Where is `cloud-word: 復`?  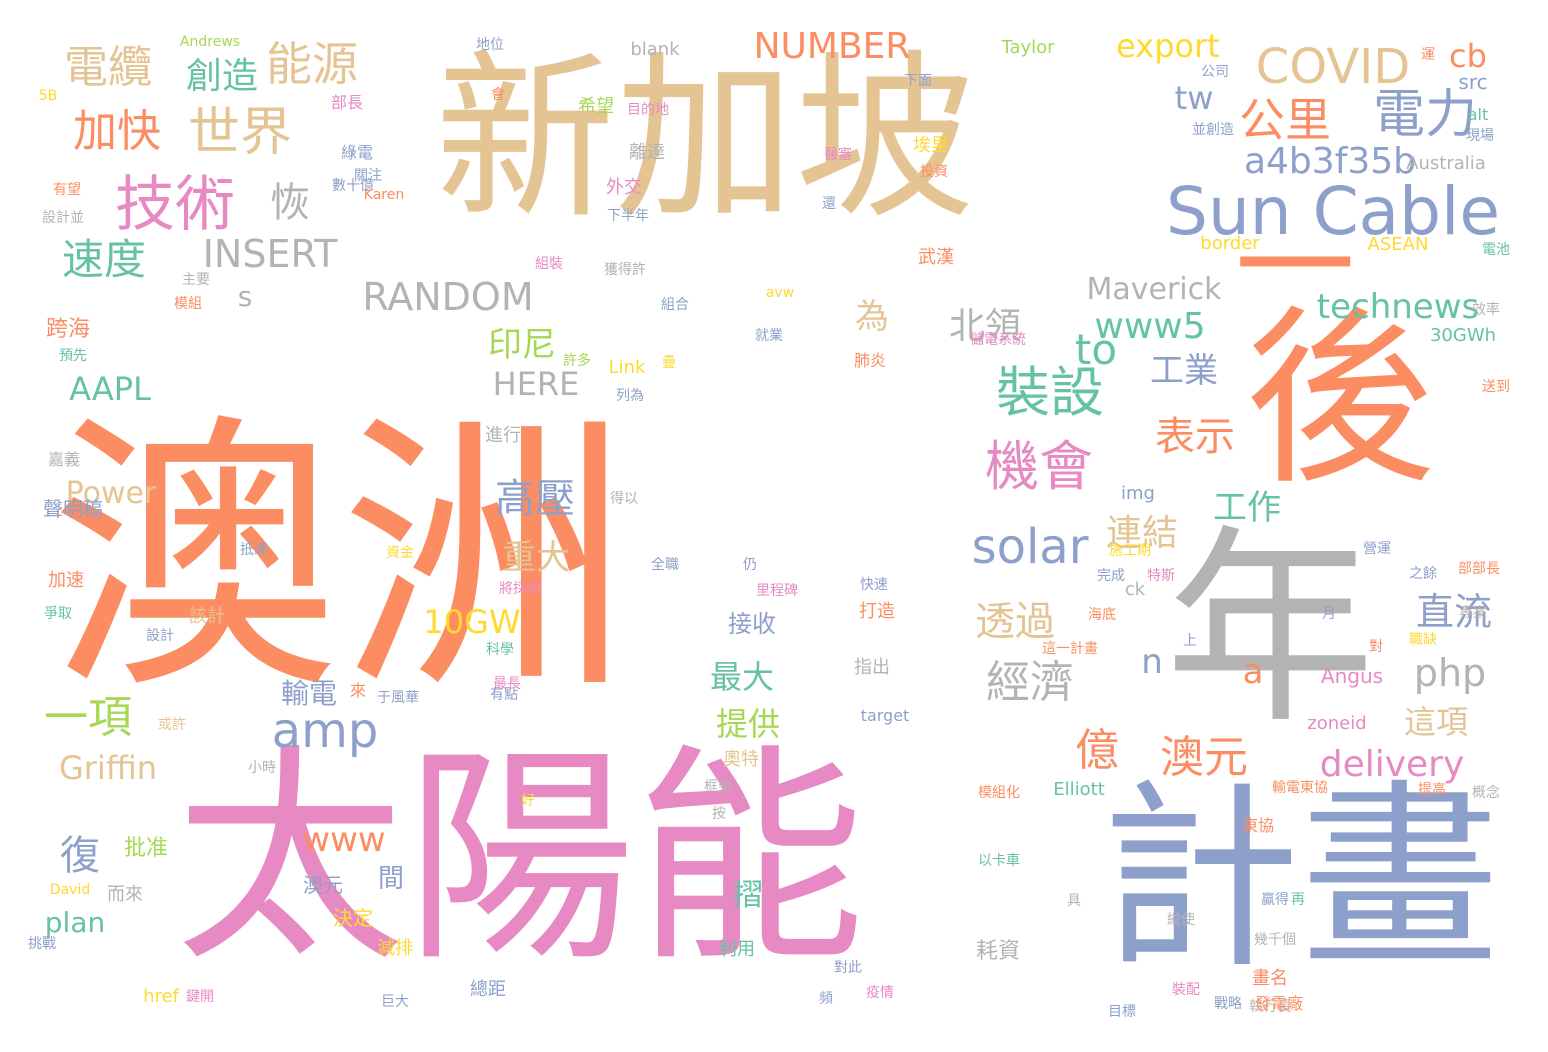
cloud-word: 復 is located at coordinates (80, 856).